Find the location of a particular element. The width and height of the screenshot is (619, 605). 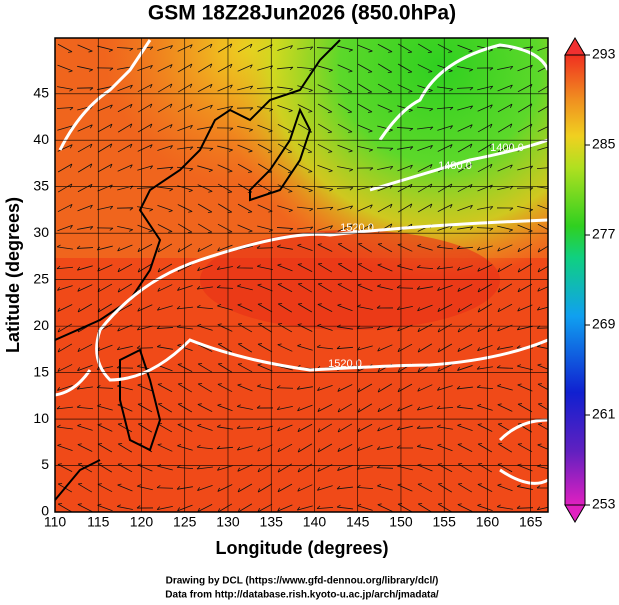

contour-label: 1520.0 is located at coordinates (345, 364).